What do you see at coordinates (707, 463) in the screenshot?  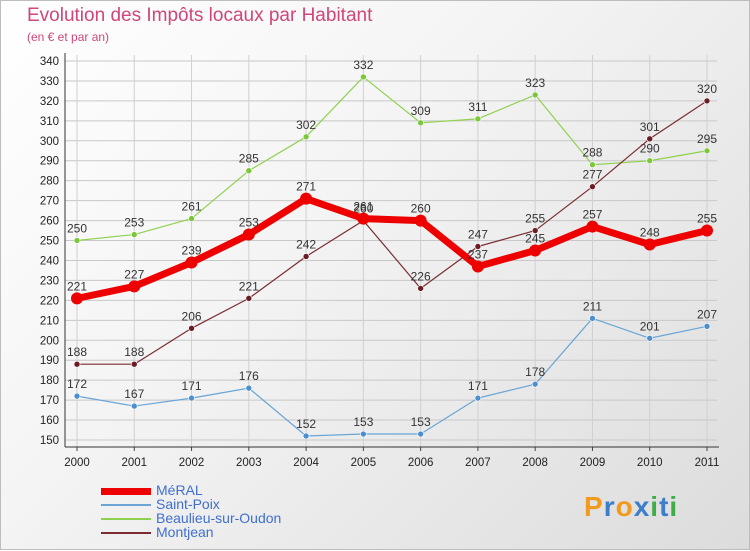 I see `x-tick-label: 2011` at bounding box center [707, 463].